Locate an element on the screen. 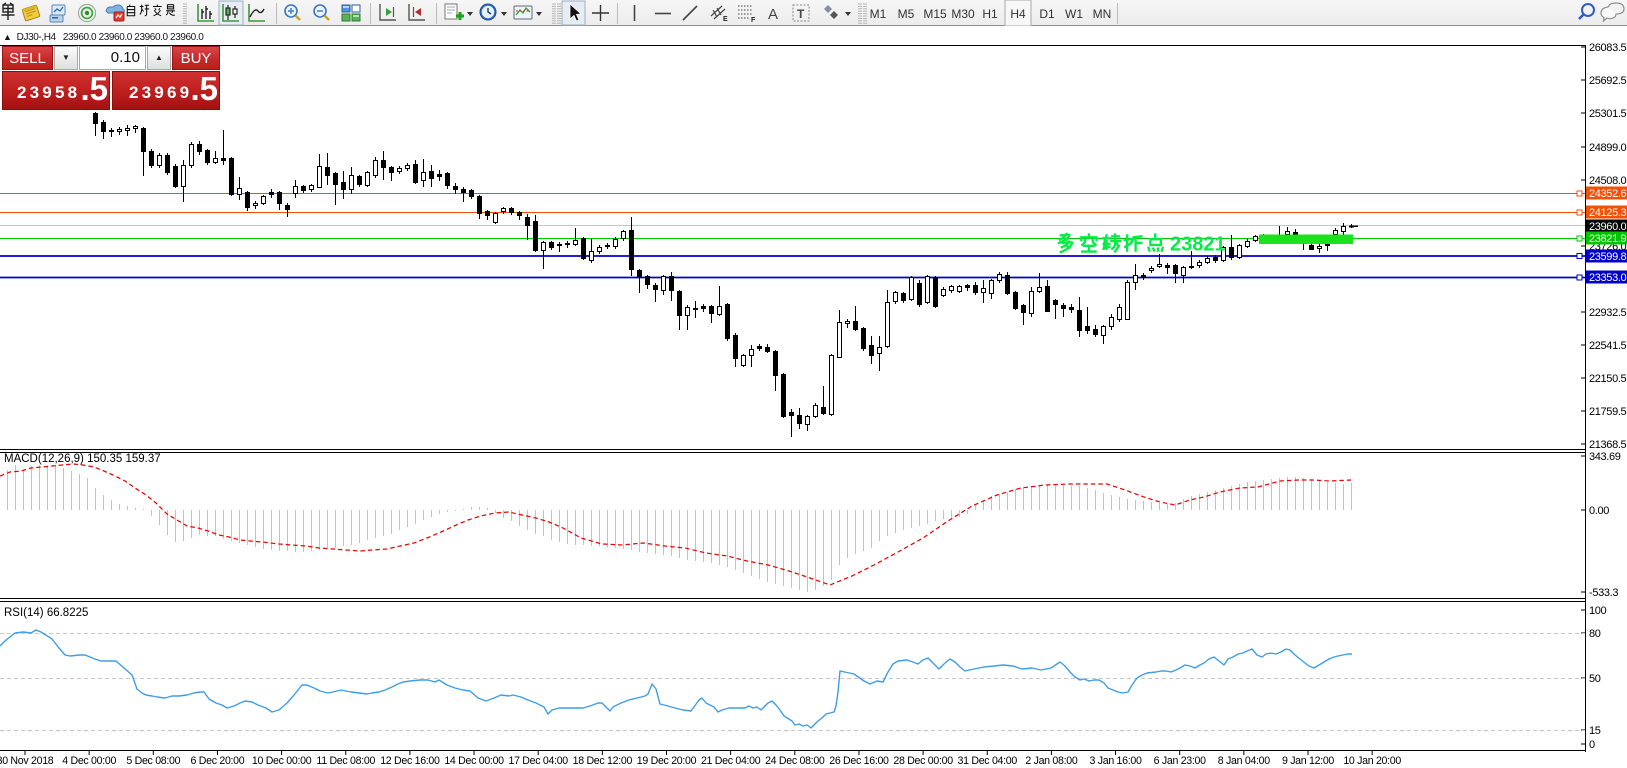 The width and height of the screenshot is (1627, 768). svg-text: 23353.0 is located at coordinates (1608, 278).